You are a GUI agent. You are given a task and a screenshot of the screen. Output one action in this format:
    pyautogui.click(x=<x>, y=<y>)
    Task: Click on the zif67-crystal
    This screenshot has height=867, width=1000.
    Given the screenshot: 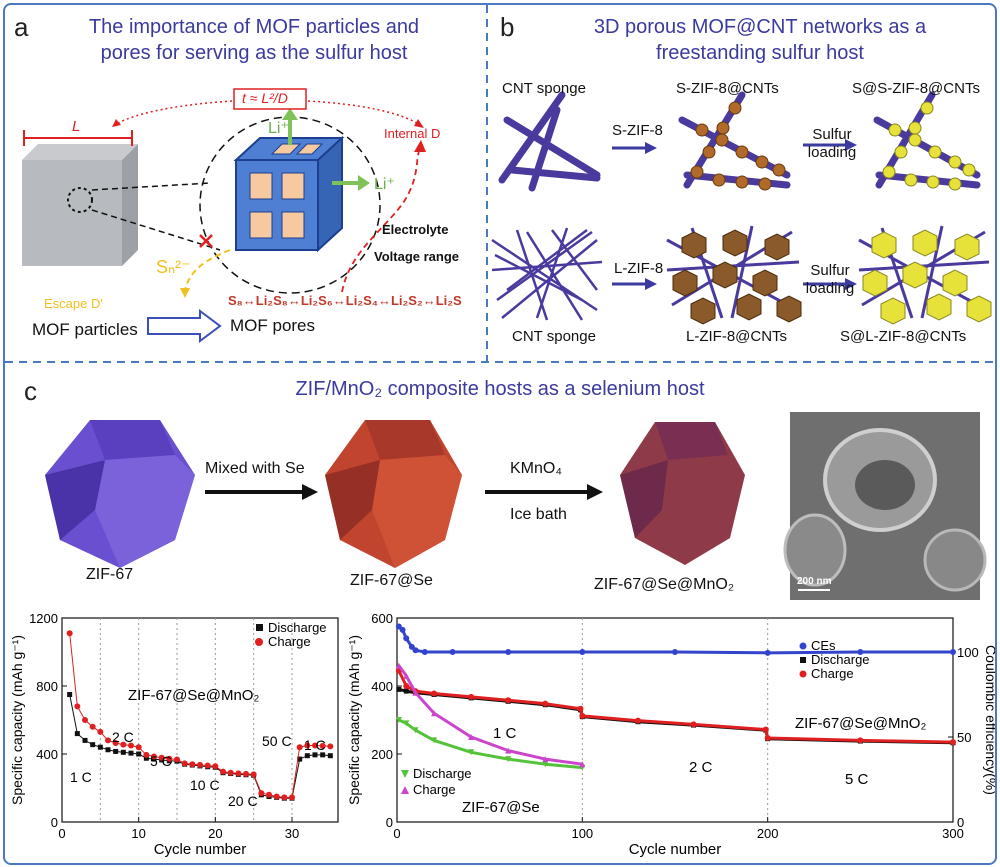 What is the action you would take?
    pyautogui.click(x=120, y=494)
    